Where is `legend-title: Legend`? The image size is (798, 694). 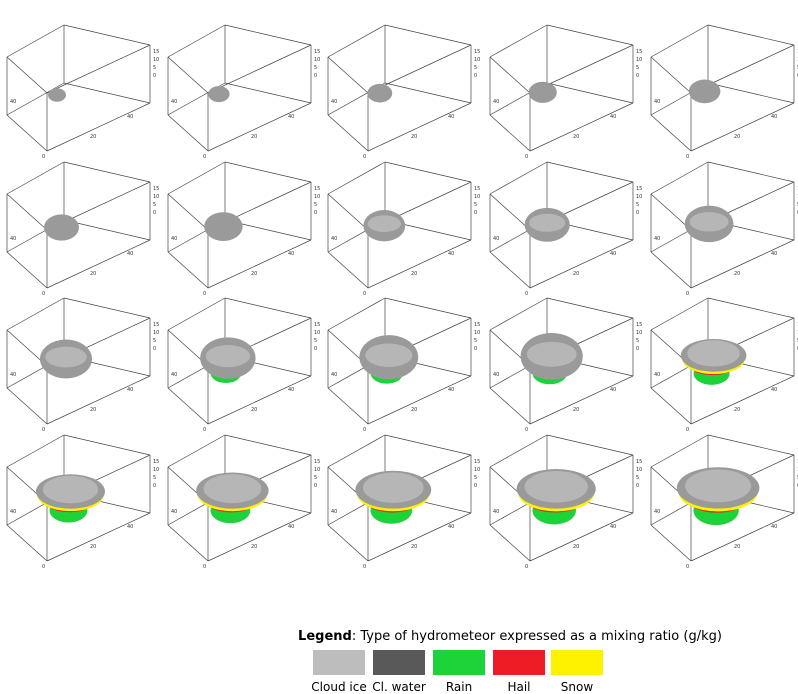 legend-title: Legend is located at coordinates (325, 636).